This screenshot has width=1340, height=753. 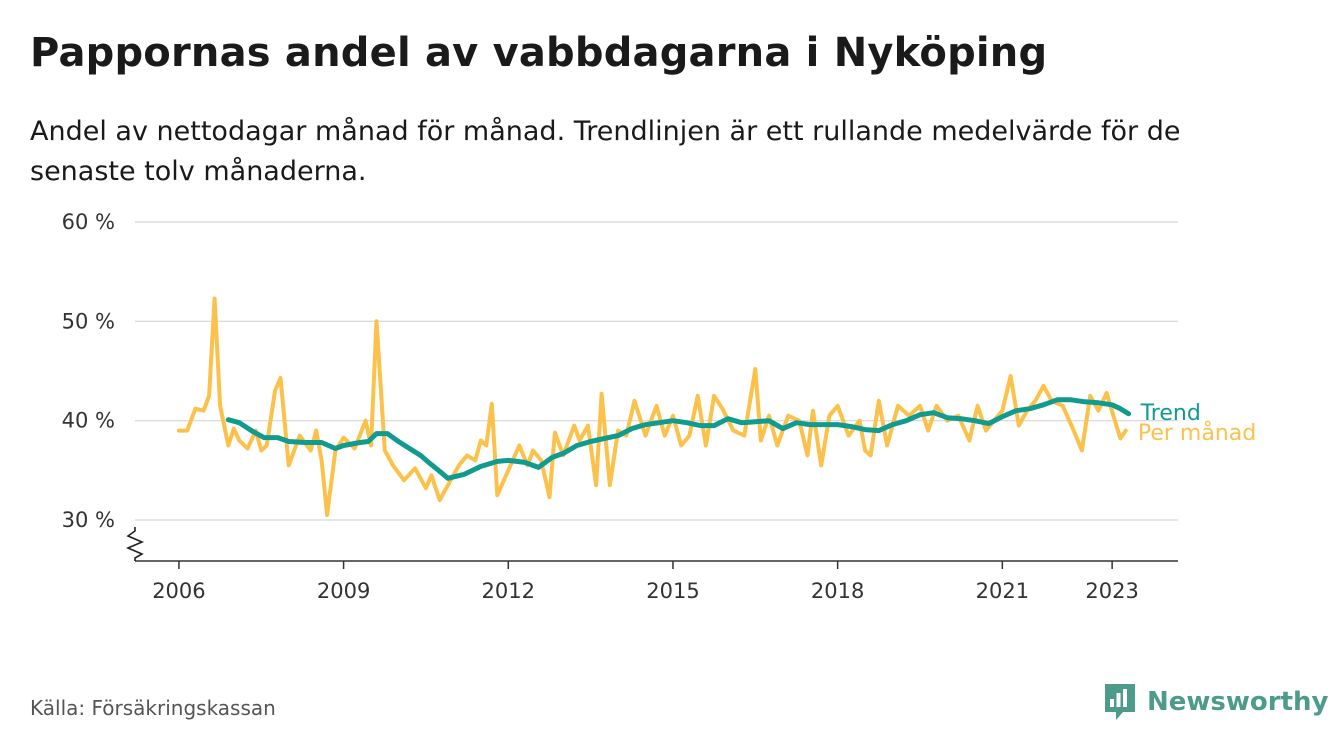 I want to click on x-tick-label: 2009, so click(x=343, y=591).